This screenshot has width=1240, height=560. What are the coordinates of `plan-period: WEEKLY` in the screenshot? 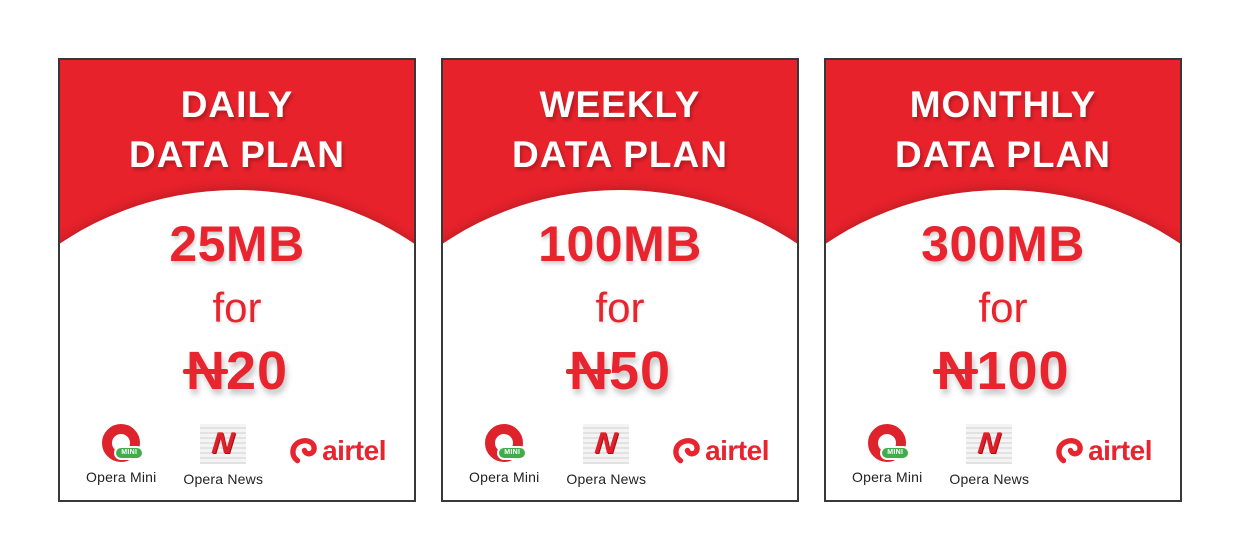 It's located at (620, 104).